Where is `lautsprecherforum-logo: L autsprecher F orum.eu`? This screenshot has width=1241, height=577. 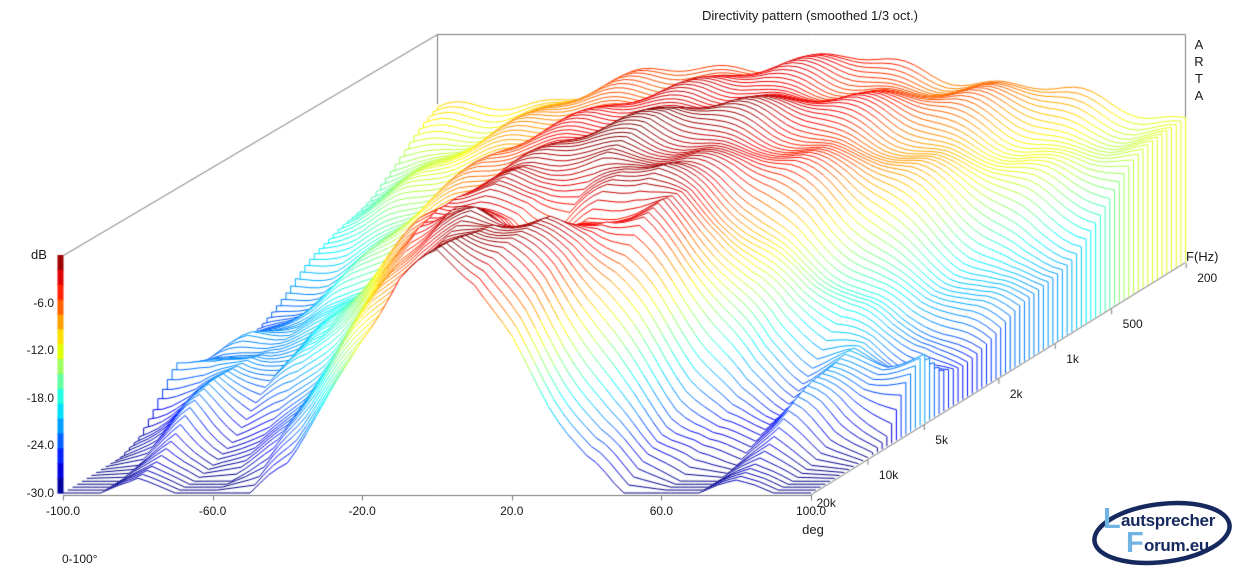 lautsprecherforum-logo: L autsprecher F orum.eu is located at coordinates (1164, 535).